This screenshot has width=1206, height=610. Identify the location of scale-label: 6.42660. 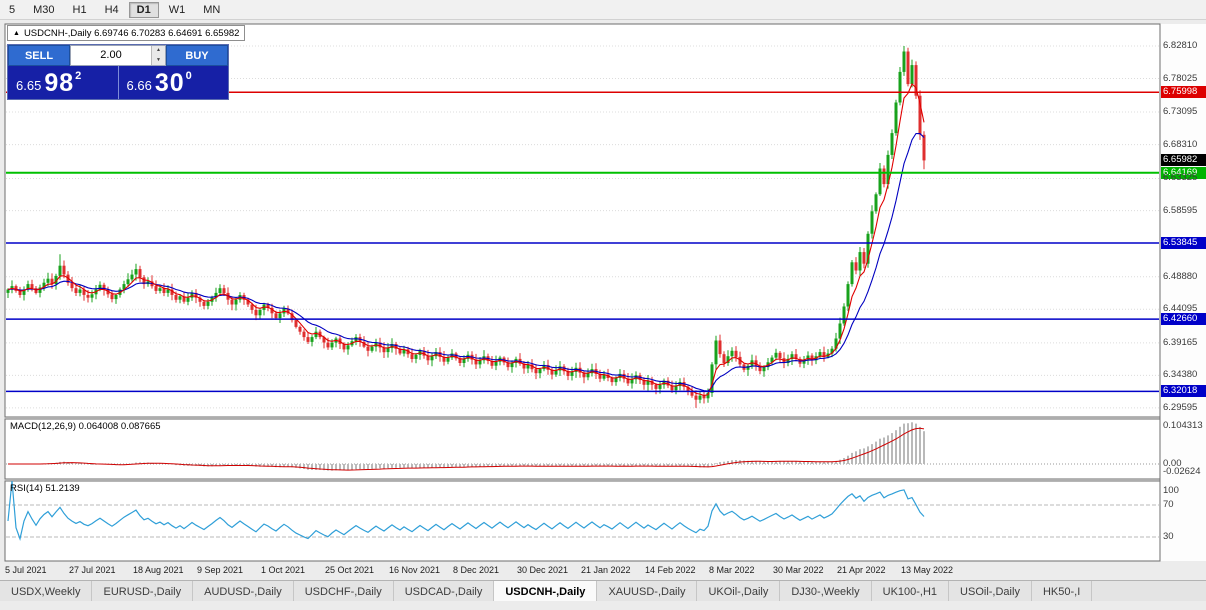
(1183, 319).